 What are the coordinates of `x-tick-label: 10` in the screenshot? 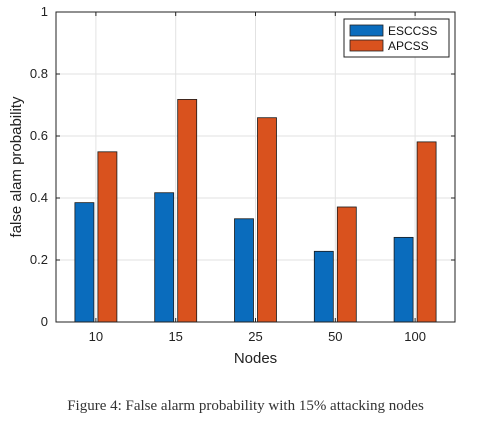 It's located at (96, 336).